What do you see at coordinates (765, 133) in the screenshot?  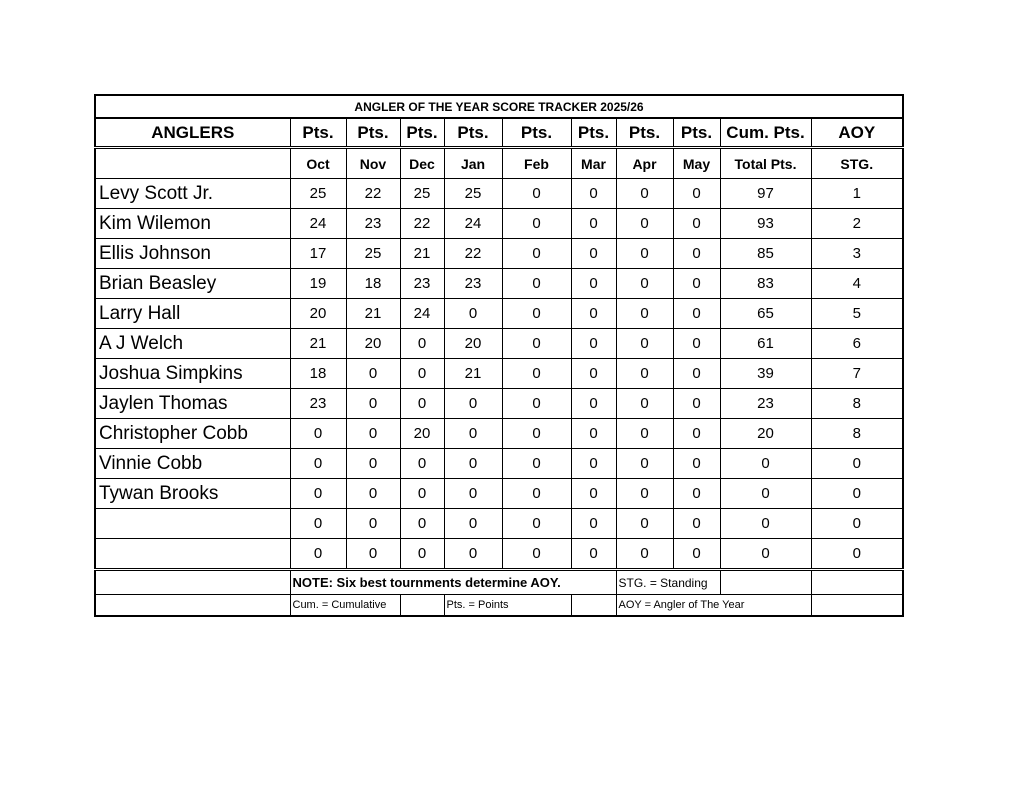 I see `column-header: Cum. Pts.` at bounding box center [765, 133].